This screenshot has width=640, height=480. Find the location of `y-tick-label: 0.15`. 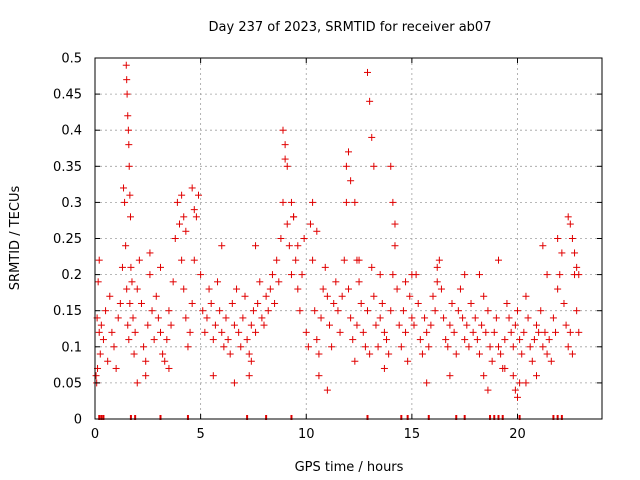

y-tick-label: 0.15 is located at coordinates (67, 311).